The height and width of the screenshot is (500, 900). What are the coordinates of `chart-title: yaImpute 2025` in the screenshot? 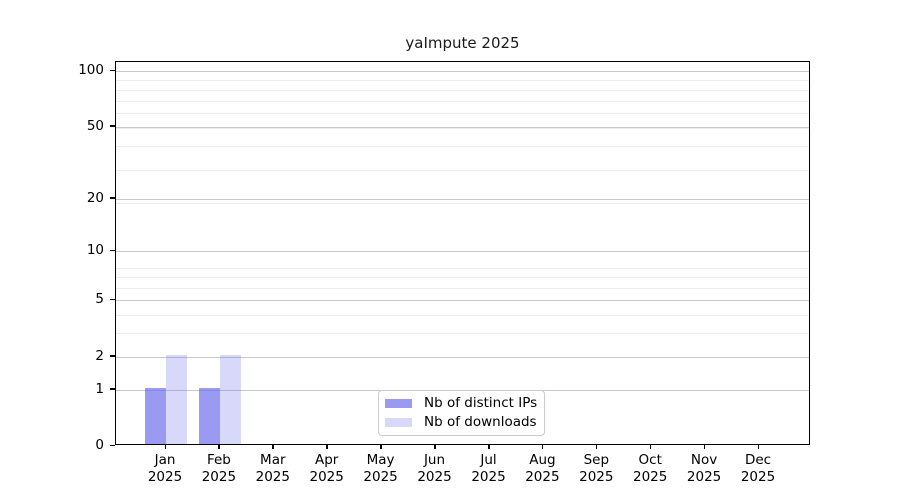 It's located at (462, 43).